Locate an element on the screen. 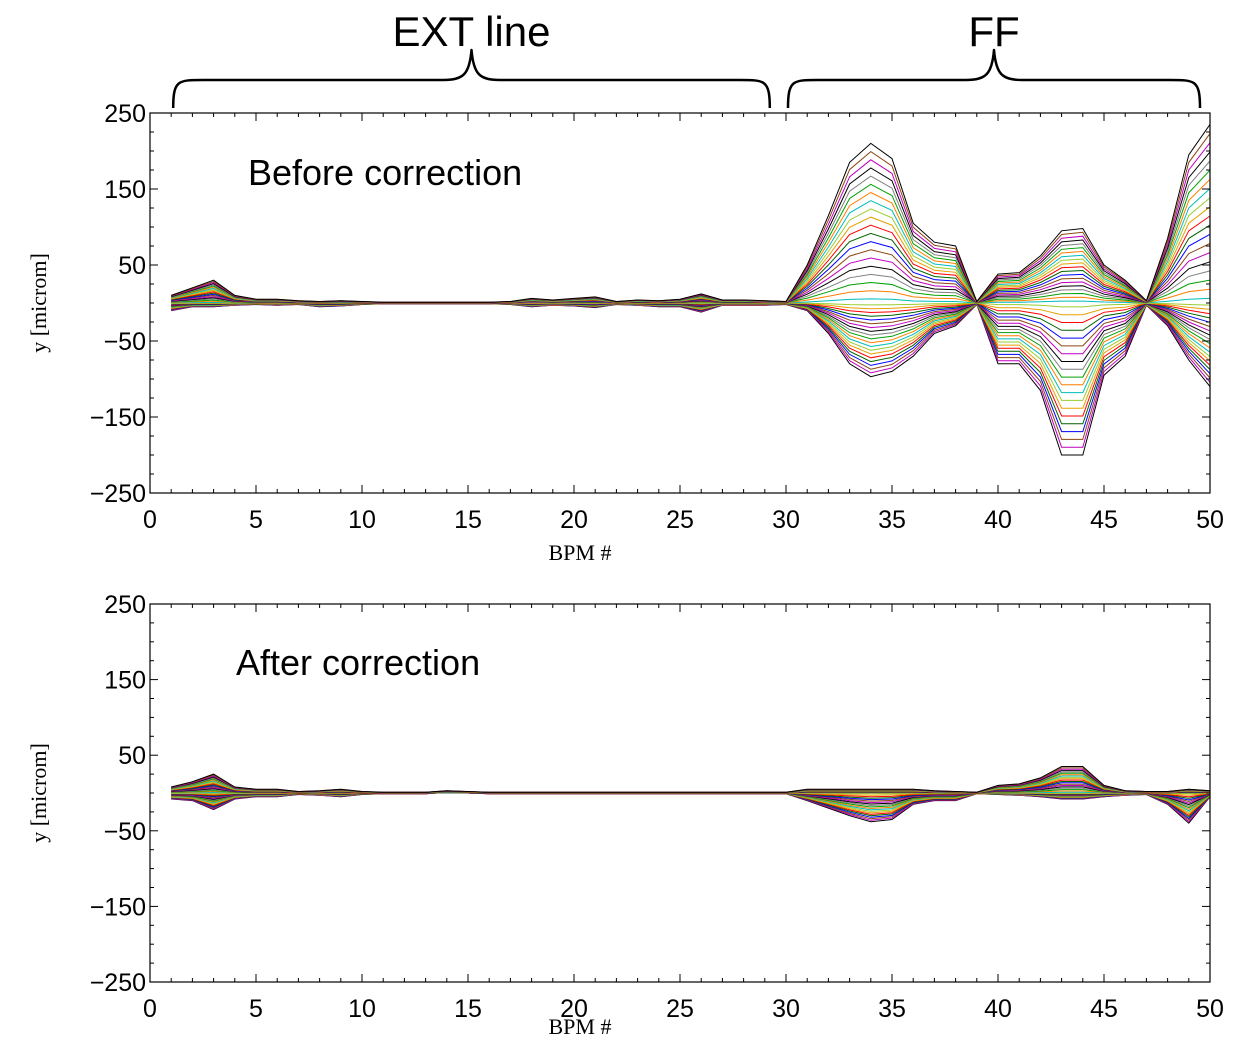 This screenshot has height=1037, width=1235. ff-label: FF is located at coordinates (993, 31).